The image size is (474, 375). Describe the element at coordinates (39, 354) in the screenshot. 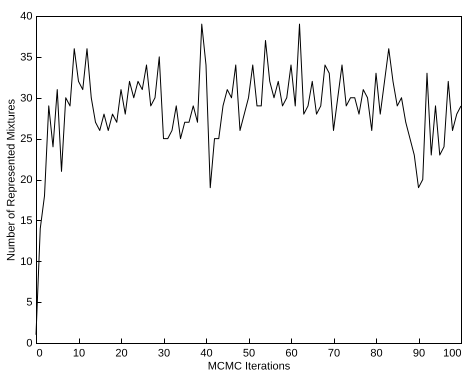

I see `x-tick-label: 0` at that location.